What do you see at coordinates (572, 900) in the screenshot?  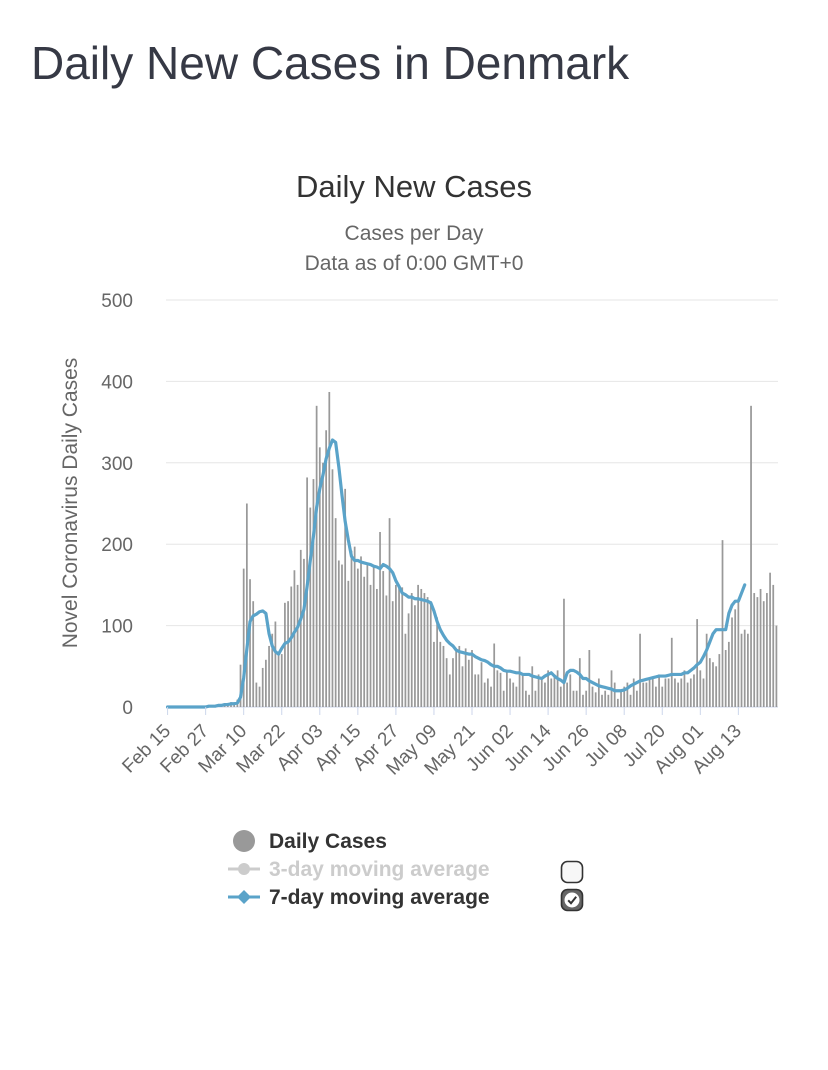 I see `checkbox-checked-icon` at bounding box center [572, 900].